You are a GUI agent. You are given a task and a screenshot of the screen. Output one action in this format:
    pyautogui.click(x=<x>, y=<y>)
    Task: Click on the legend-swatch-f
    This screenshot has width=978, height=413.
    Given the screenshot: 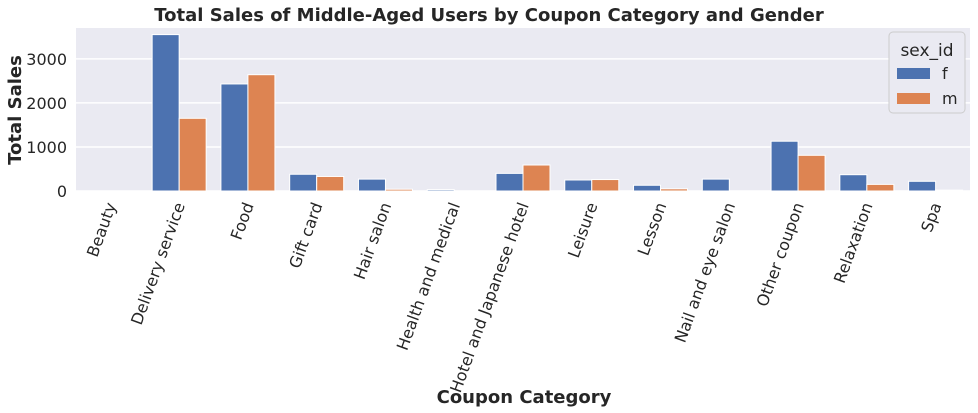 What is the action you would take?
    pyautogui.click(x=913, y=73)
    